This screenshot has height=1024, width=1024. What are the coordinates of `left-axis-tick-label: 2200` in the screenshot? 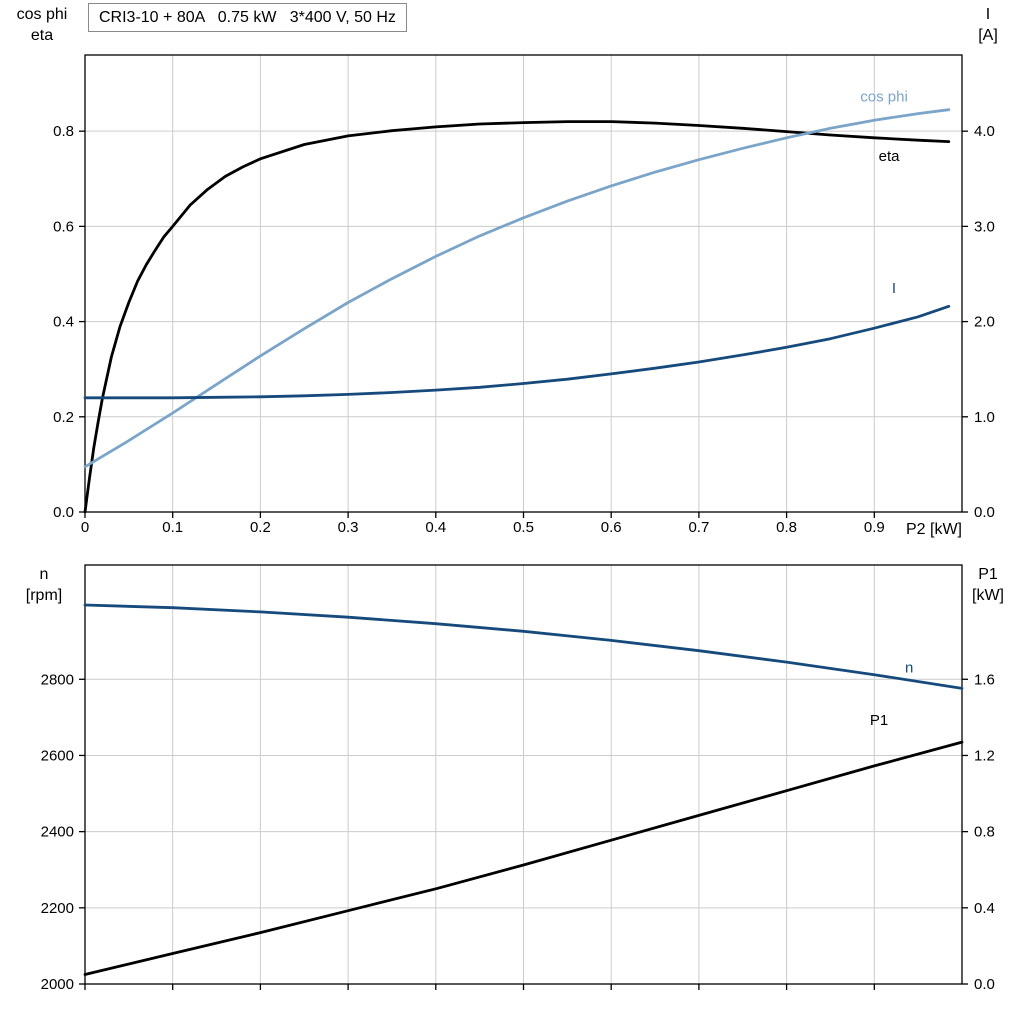 It's located at (57, 908).